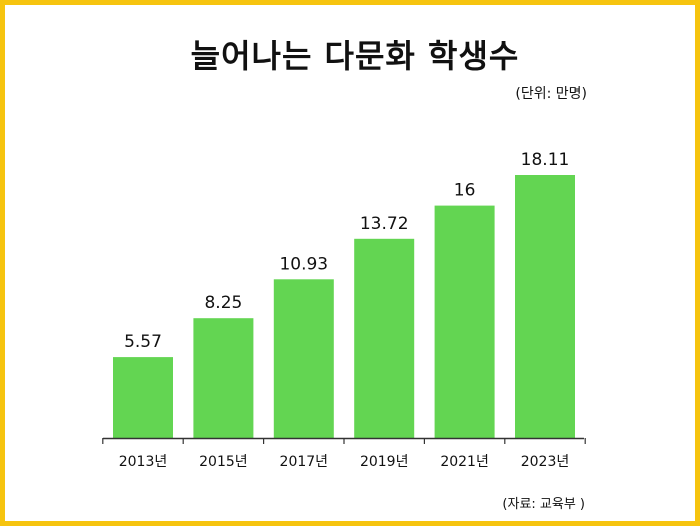 This screenshot has height=526, width=700. What do you see at coordinates (223, 378) in the screenshot?
I see `bar-2015년` at bounding box center [223, 378].